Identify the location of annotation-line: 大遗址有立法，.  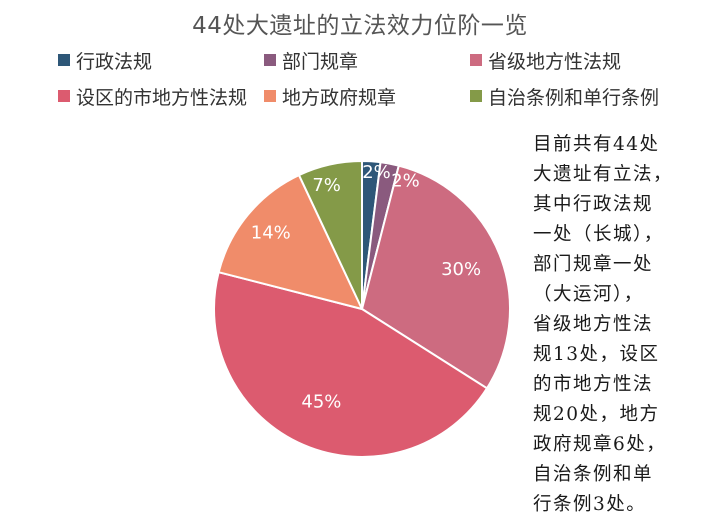
(603, 174).